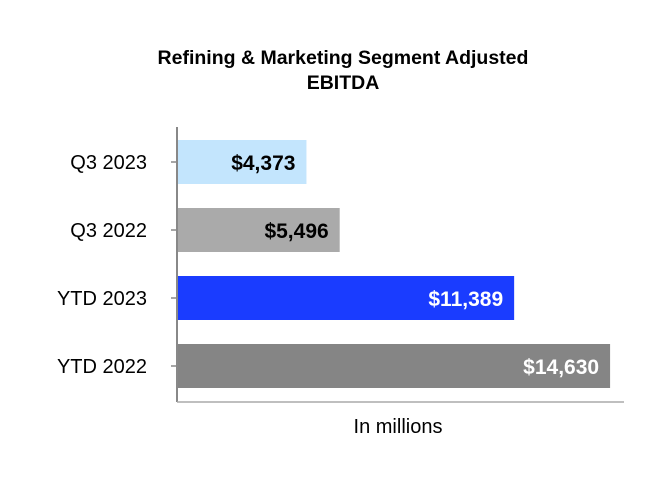  What do you see at coordinates (398, 427) in the screenshot?
I see `x-axis-label: In millions` at bounding box center [398, 427].